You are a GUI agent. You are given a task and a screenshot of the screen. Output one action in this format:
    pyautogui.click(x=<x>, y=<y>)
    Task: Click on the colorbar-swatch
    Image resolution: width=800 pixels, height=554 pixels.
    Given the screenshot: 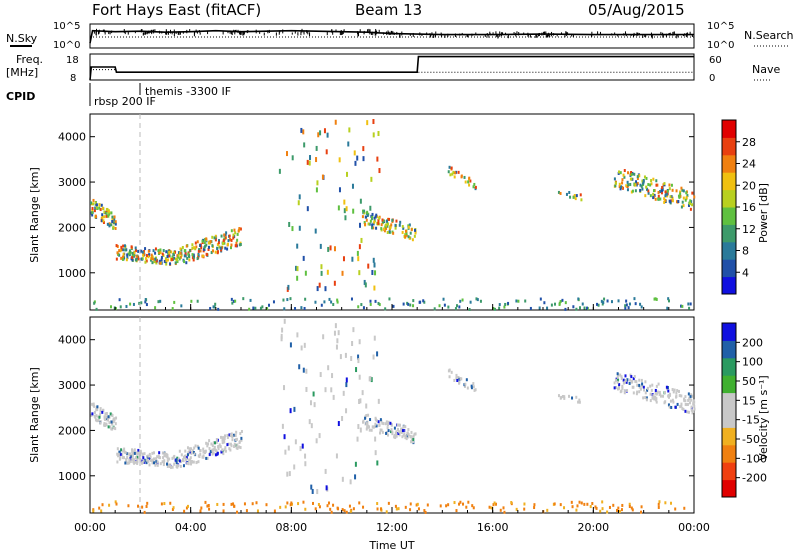 What is the action you would take?
    pyautogui.click(x=729, y=349)
    